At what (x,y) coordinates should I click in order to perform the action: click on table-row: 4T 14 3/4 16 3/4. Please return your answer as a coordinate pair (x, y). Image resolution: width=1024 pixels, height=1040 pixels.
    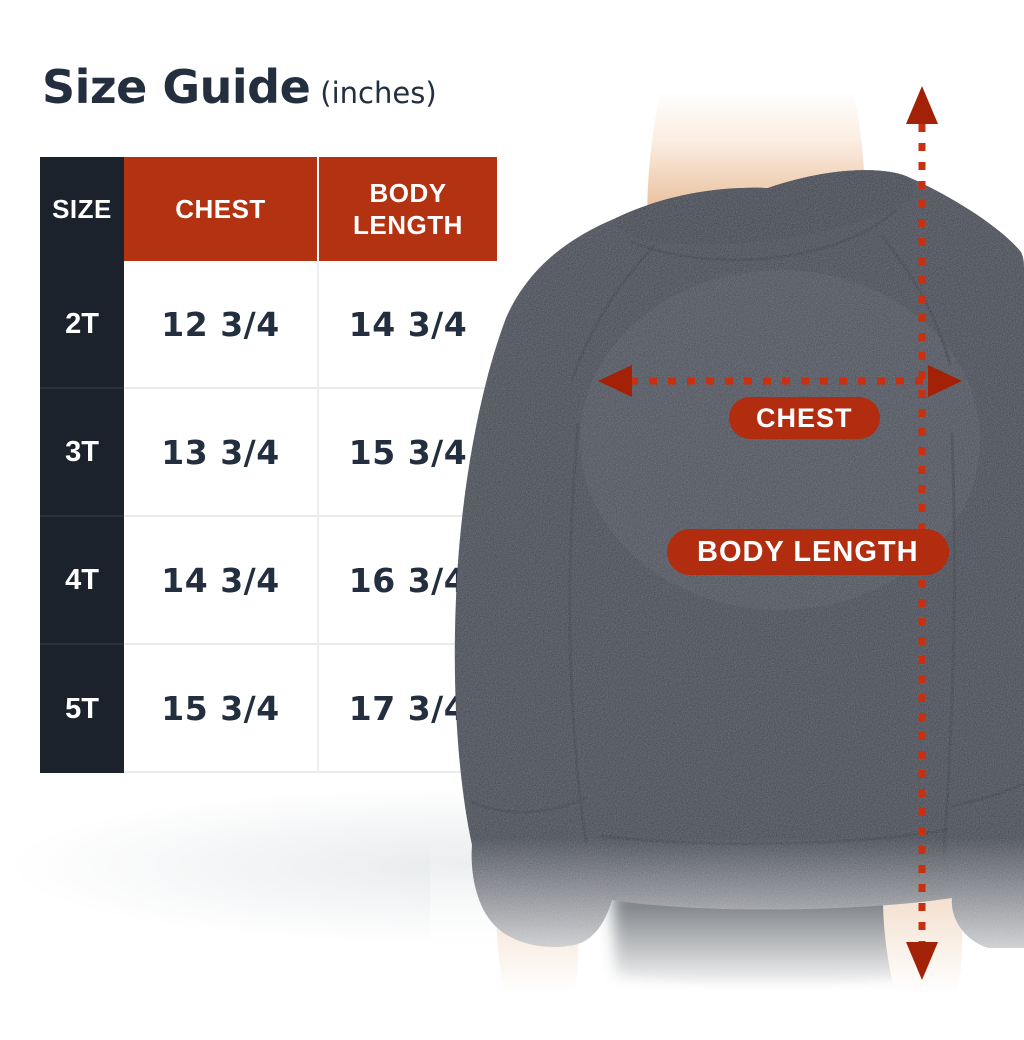
    Looking at the image, I should click on (268, 581).